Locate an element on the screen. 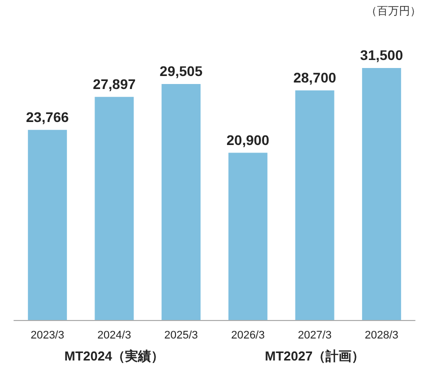 The width and height of the screenshot is (425, 380). text: MT2024（実績） is located at coordinates (114, 356).